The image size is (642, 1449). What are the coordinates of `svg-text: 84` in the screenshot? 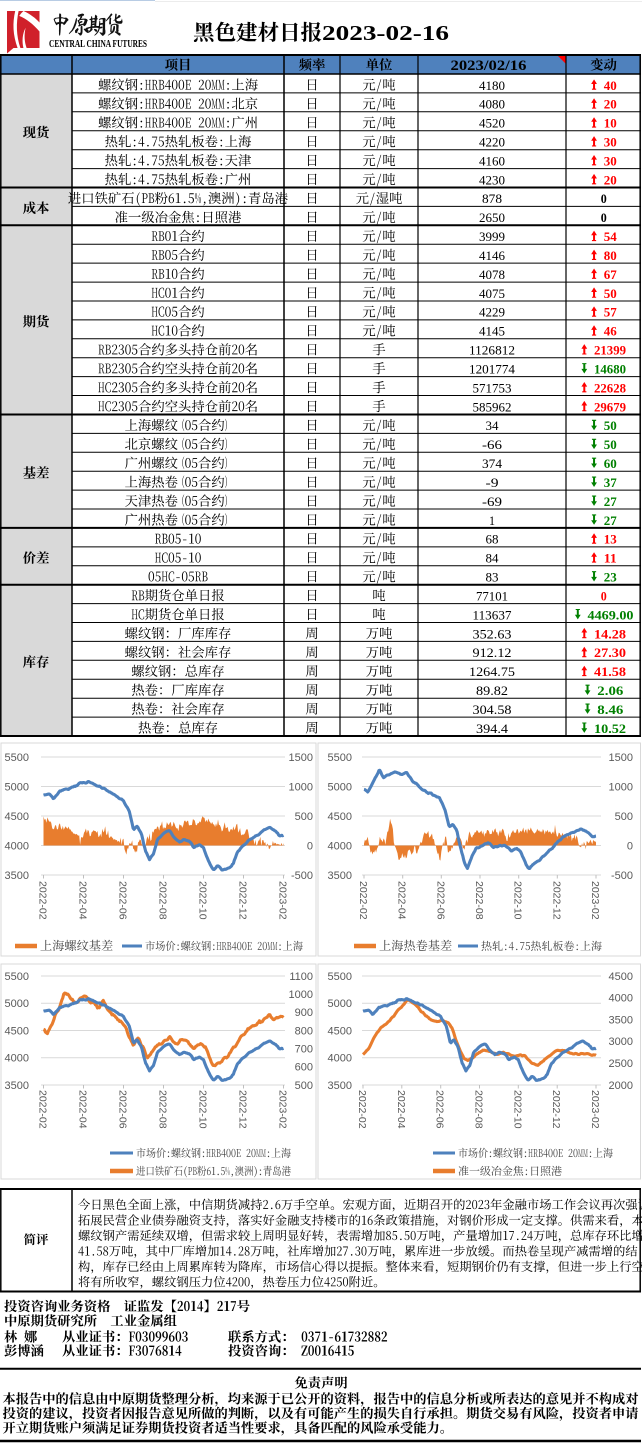 It's located at (493, 558).